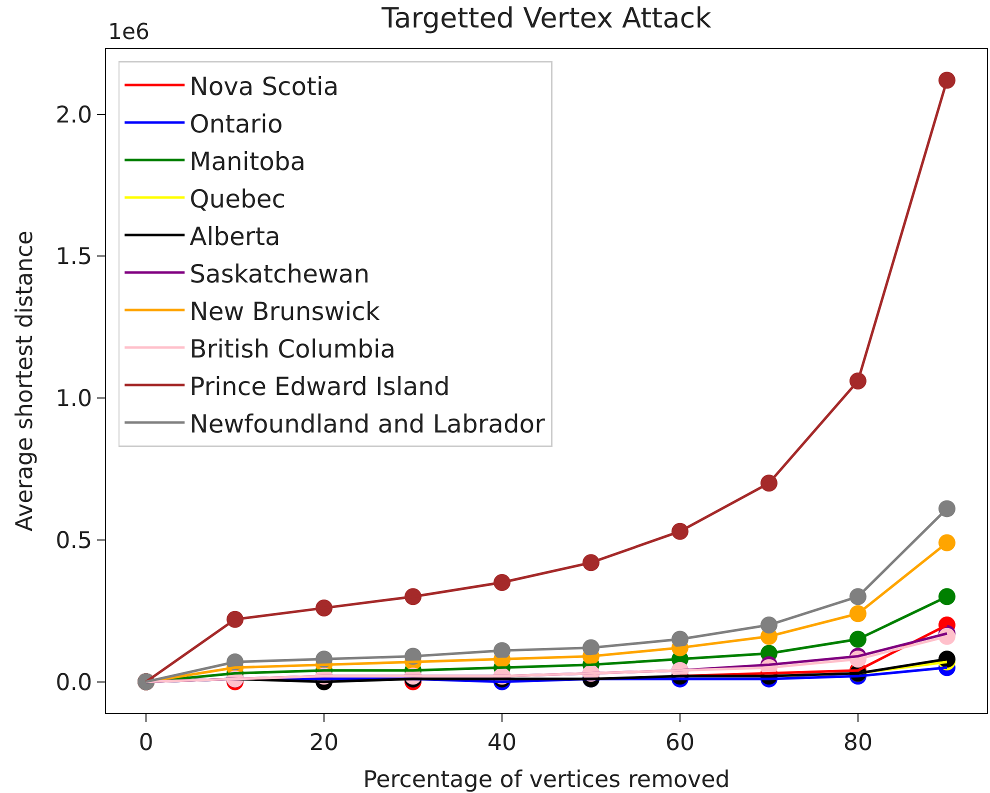  What do you see at coordinates (235, 236) in the screenshot?
I see `legend-label: Alberta` at bounding box center [235, 236].